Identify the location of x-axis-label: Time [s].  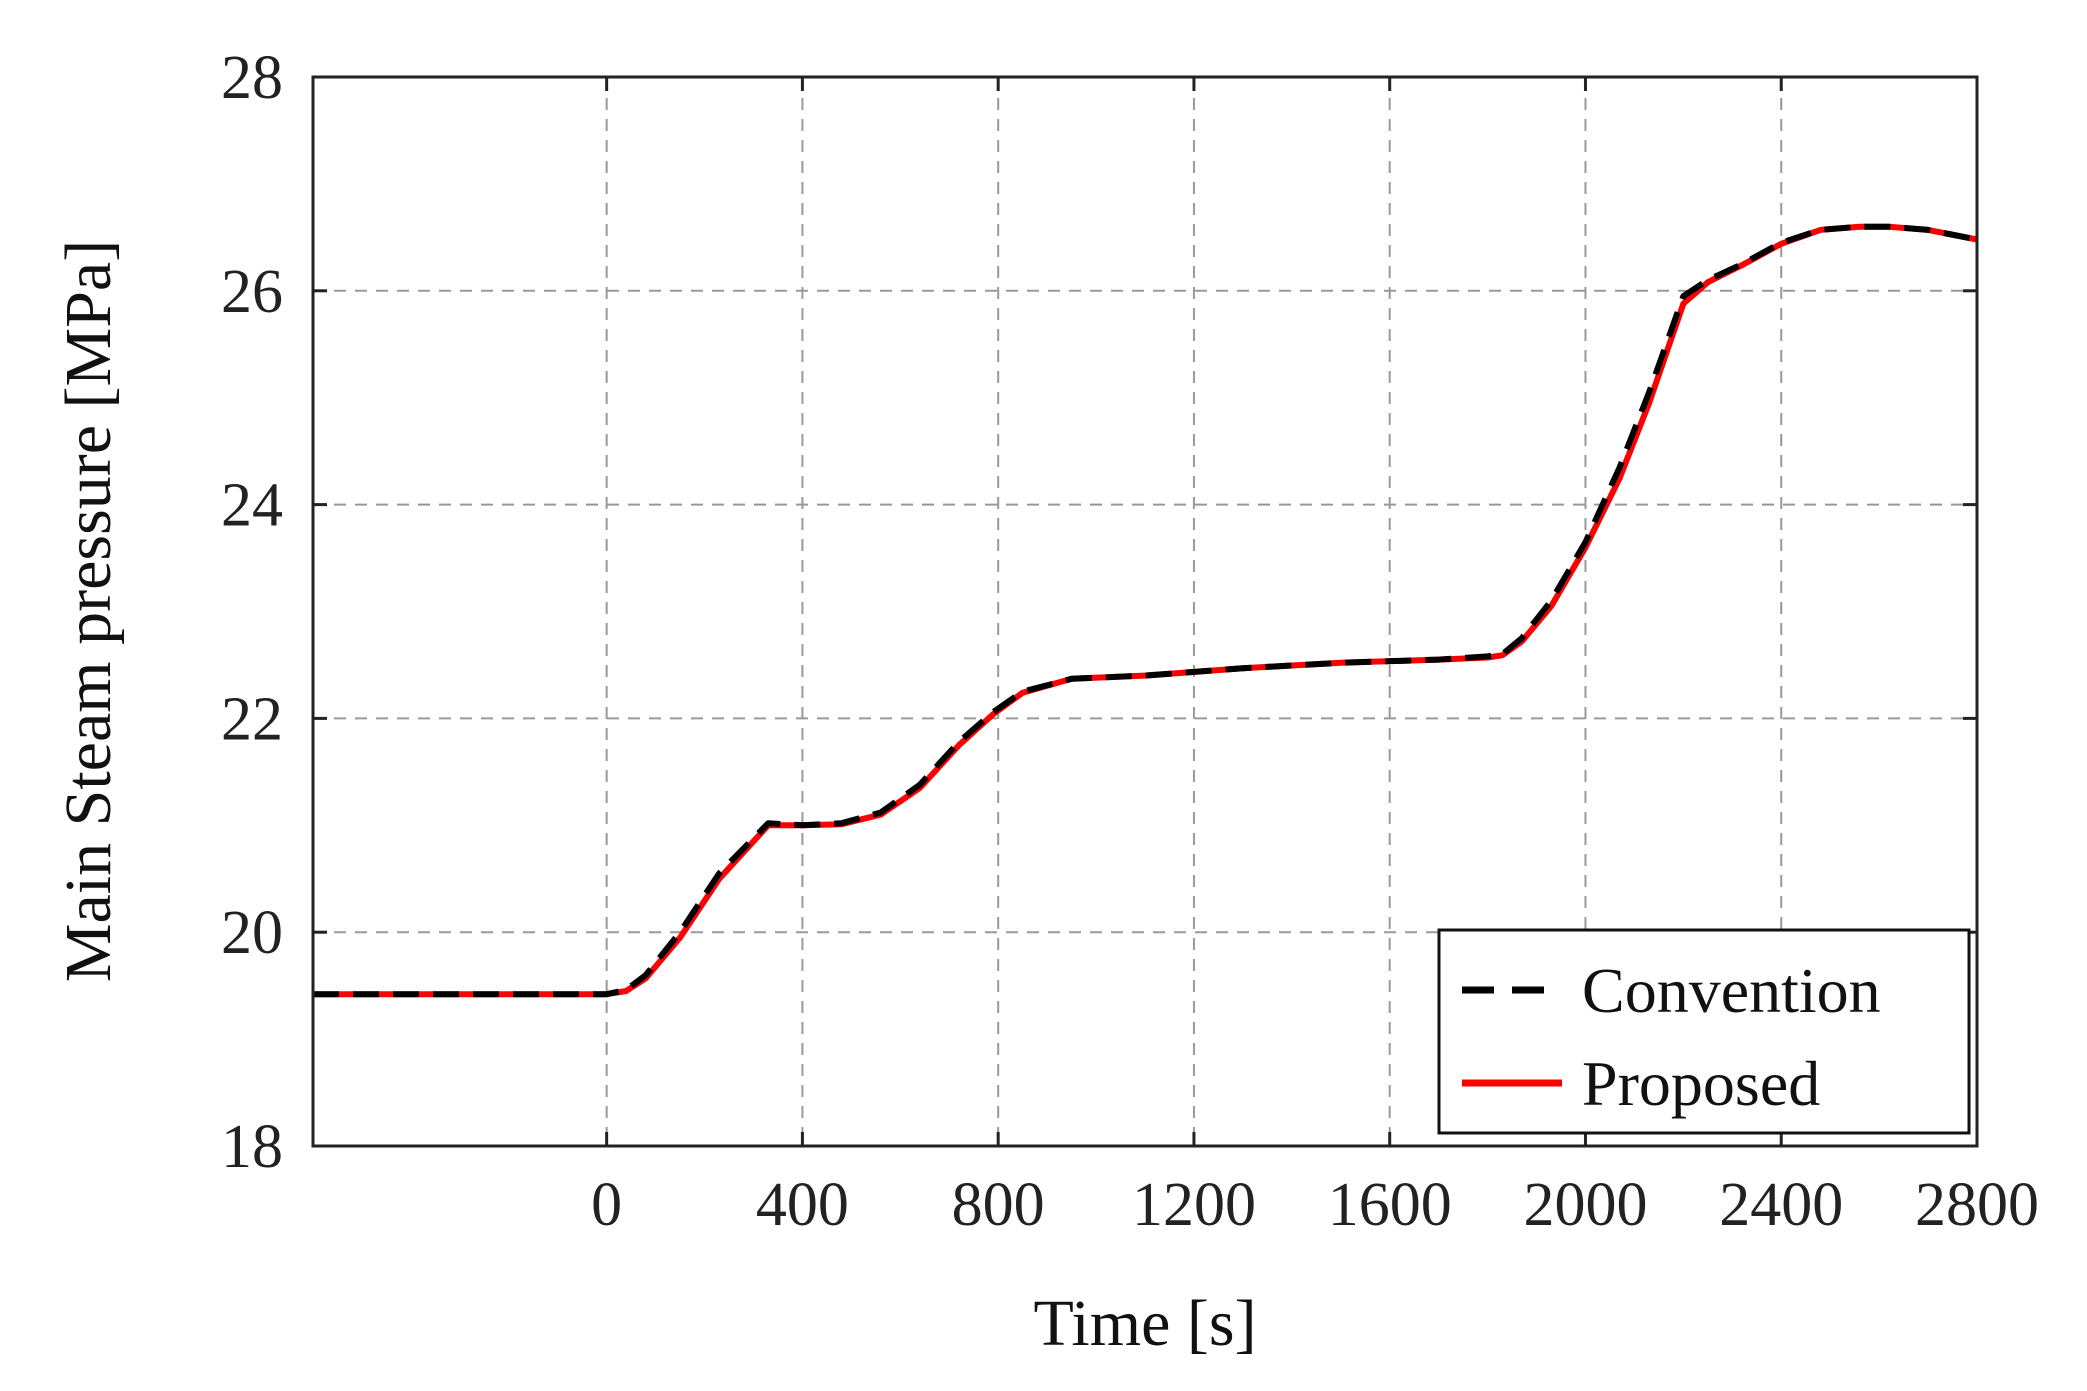
(1144, 1323).